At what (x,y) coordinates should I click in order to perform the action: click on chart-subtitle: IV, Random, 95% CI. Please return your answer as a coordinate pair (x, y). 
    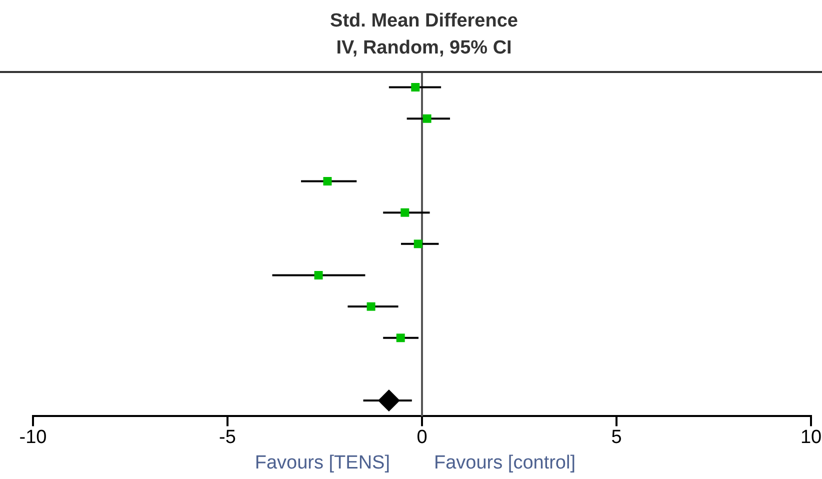
    Looking at the image, I should click on (424, 47).